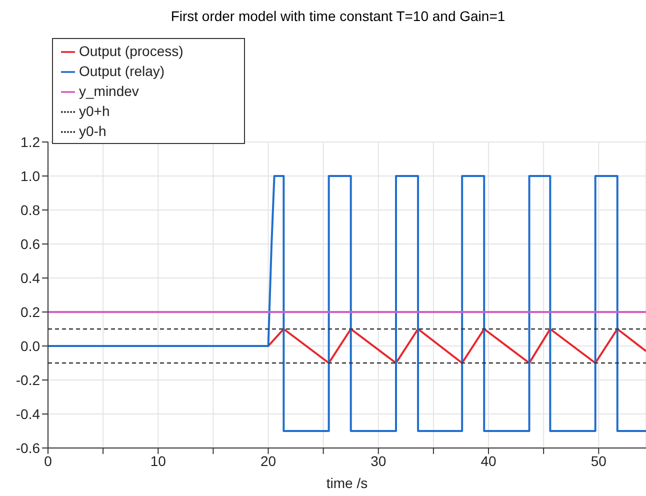 This screenshot has height=496, width=646. What do you see at coordinates (488, 460) in the screenshot?
I see `x-tick-label: 40` at bounding box center [488, 460].